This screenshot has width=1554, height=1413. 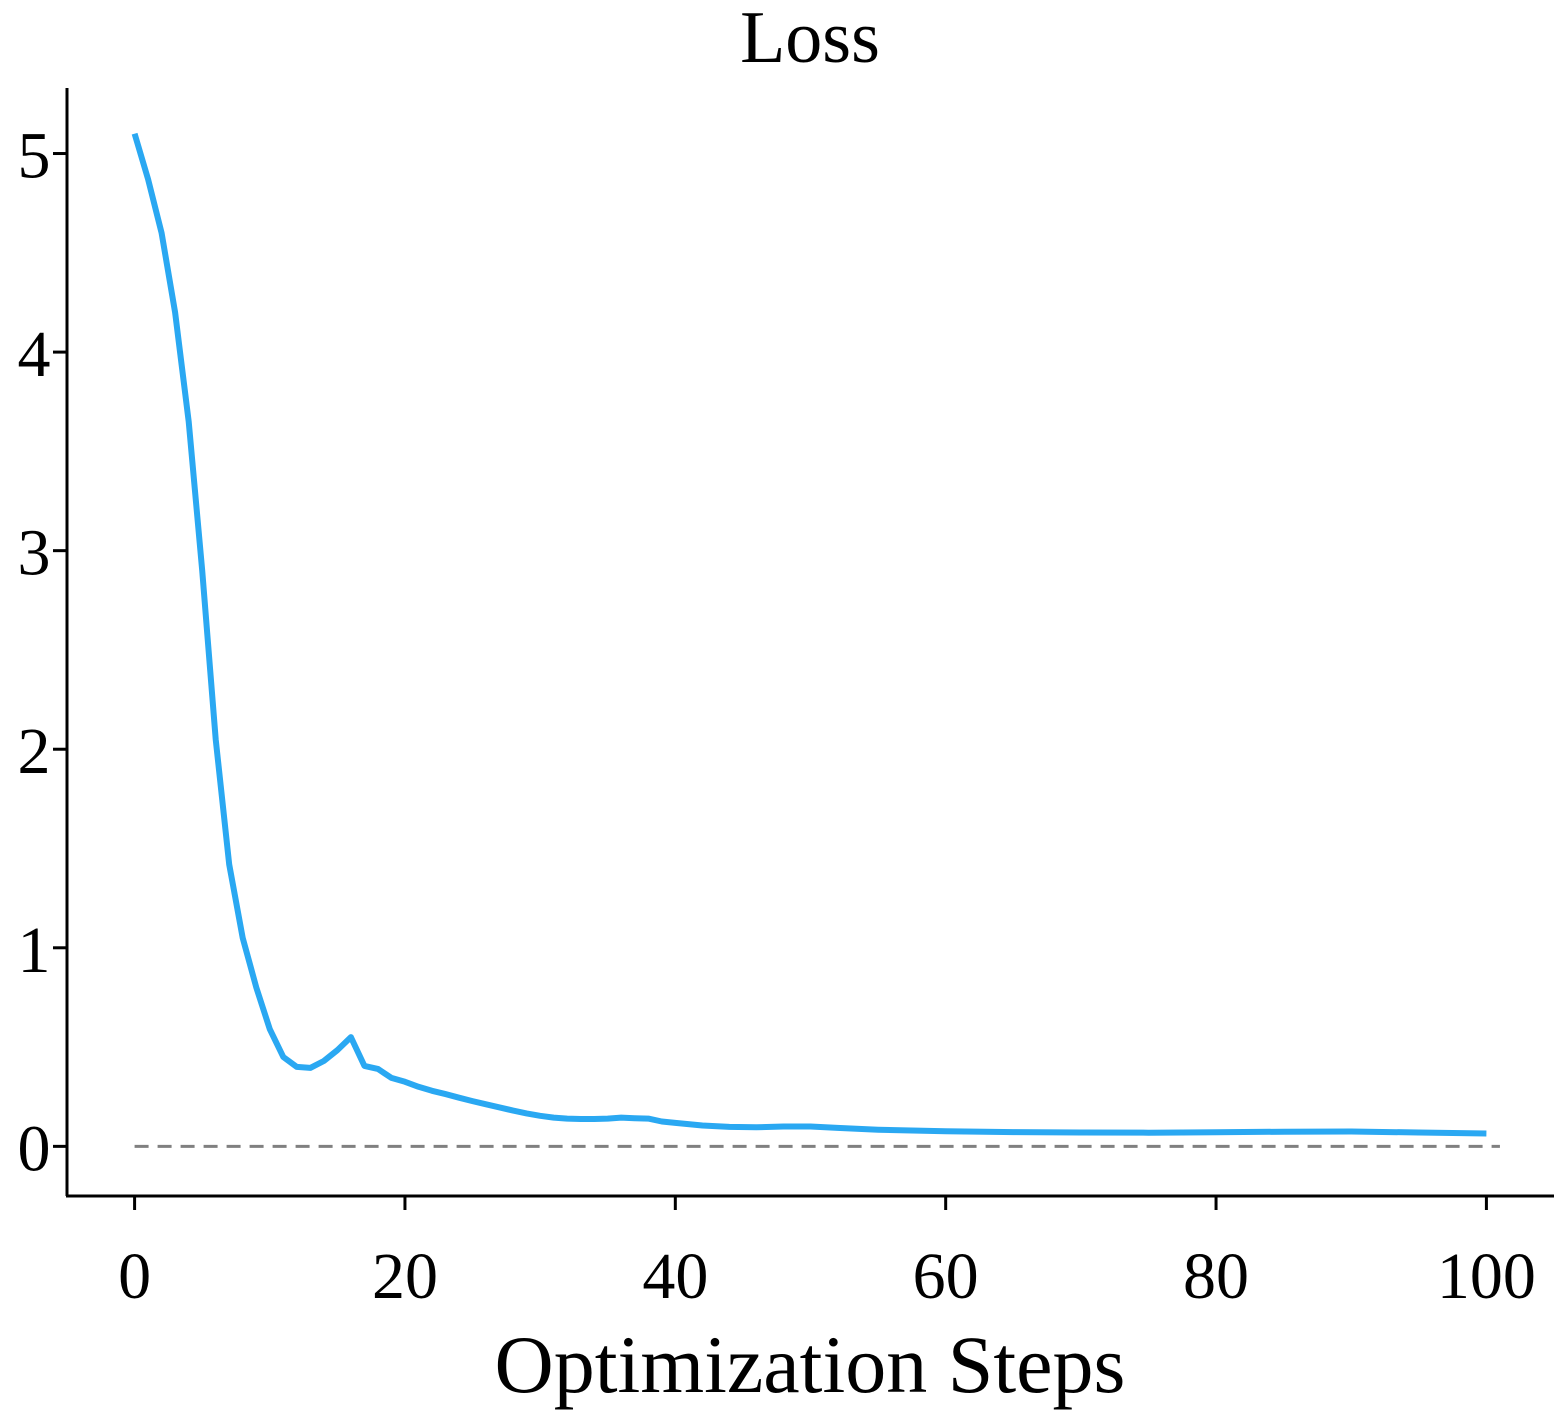 What do you see at coordinates (34, 1148) in the screenshot?
I see `y-tick-label: 0` at bounding box center [34, 1148].